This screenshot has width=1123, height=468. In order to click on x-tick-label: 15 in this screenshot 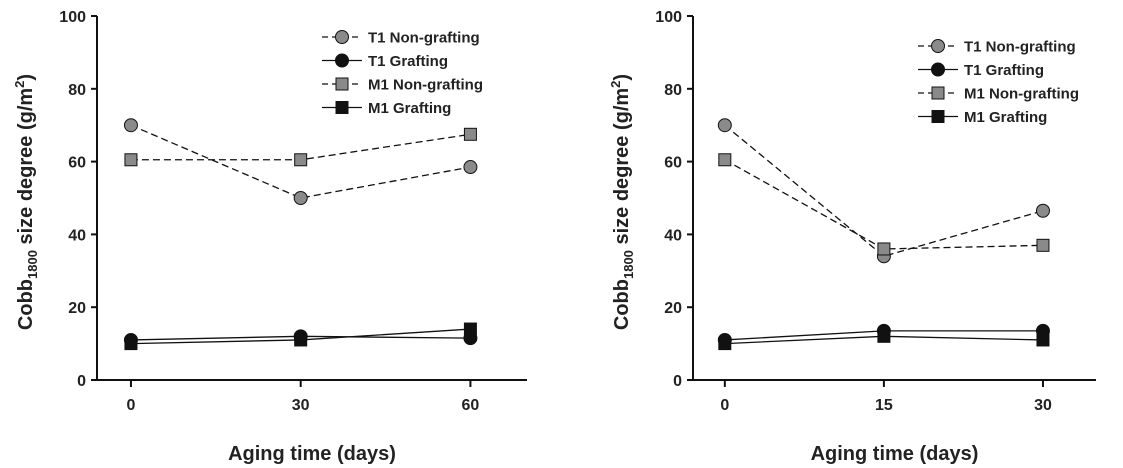, I will do `click(884, 405)`.